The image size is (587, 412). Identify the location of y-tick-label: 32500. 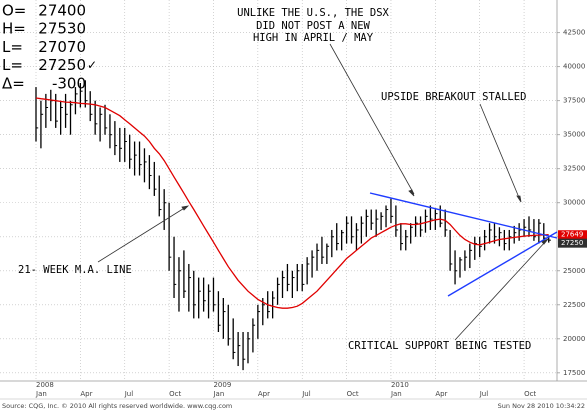
(574, 169).